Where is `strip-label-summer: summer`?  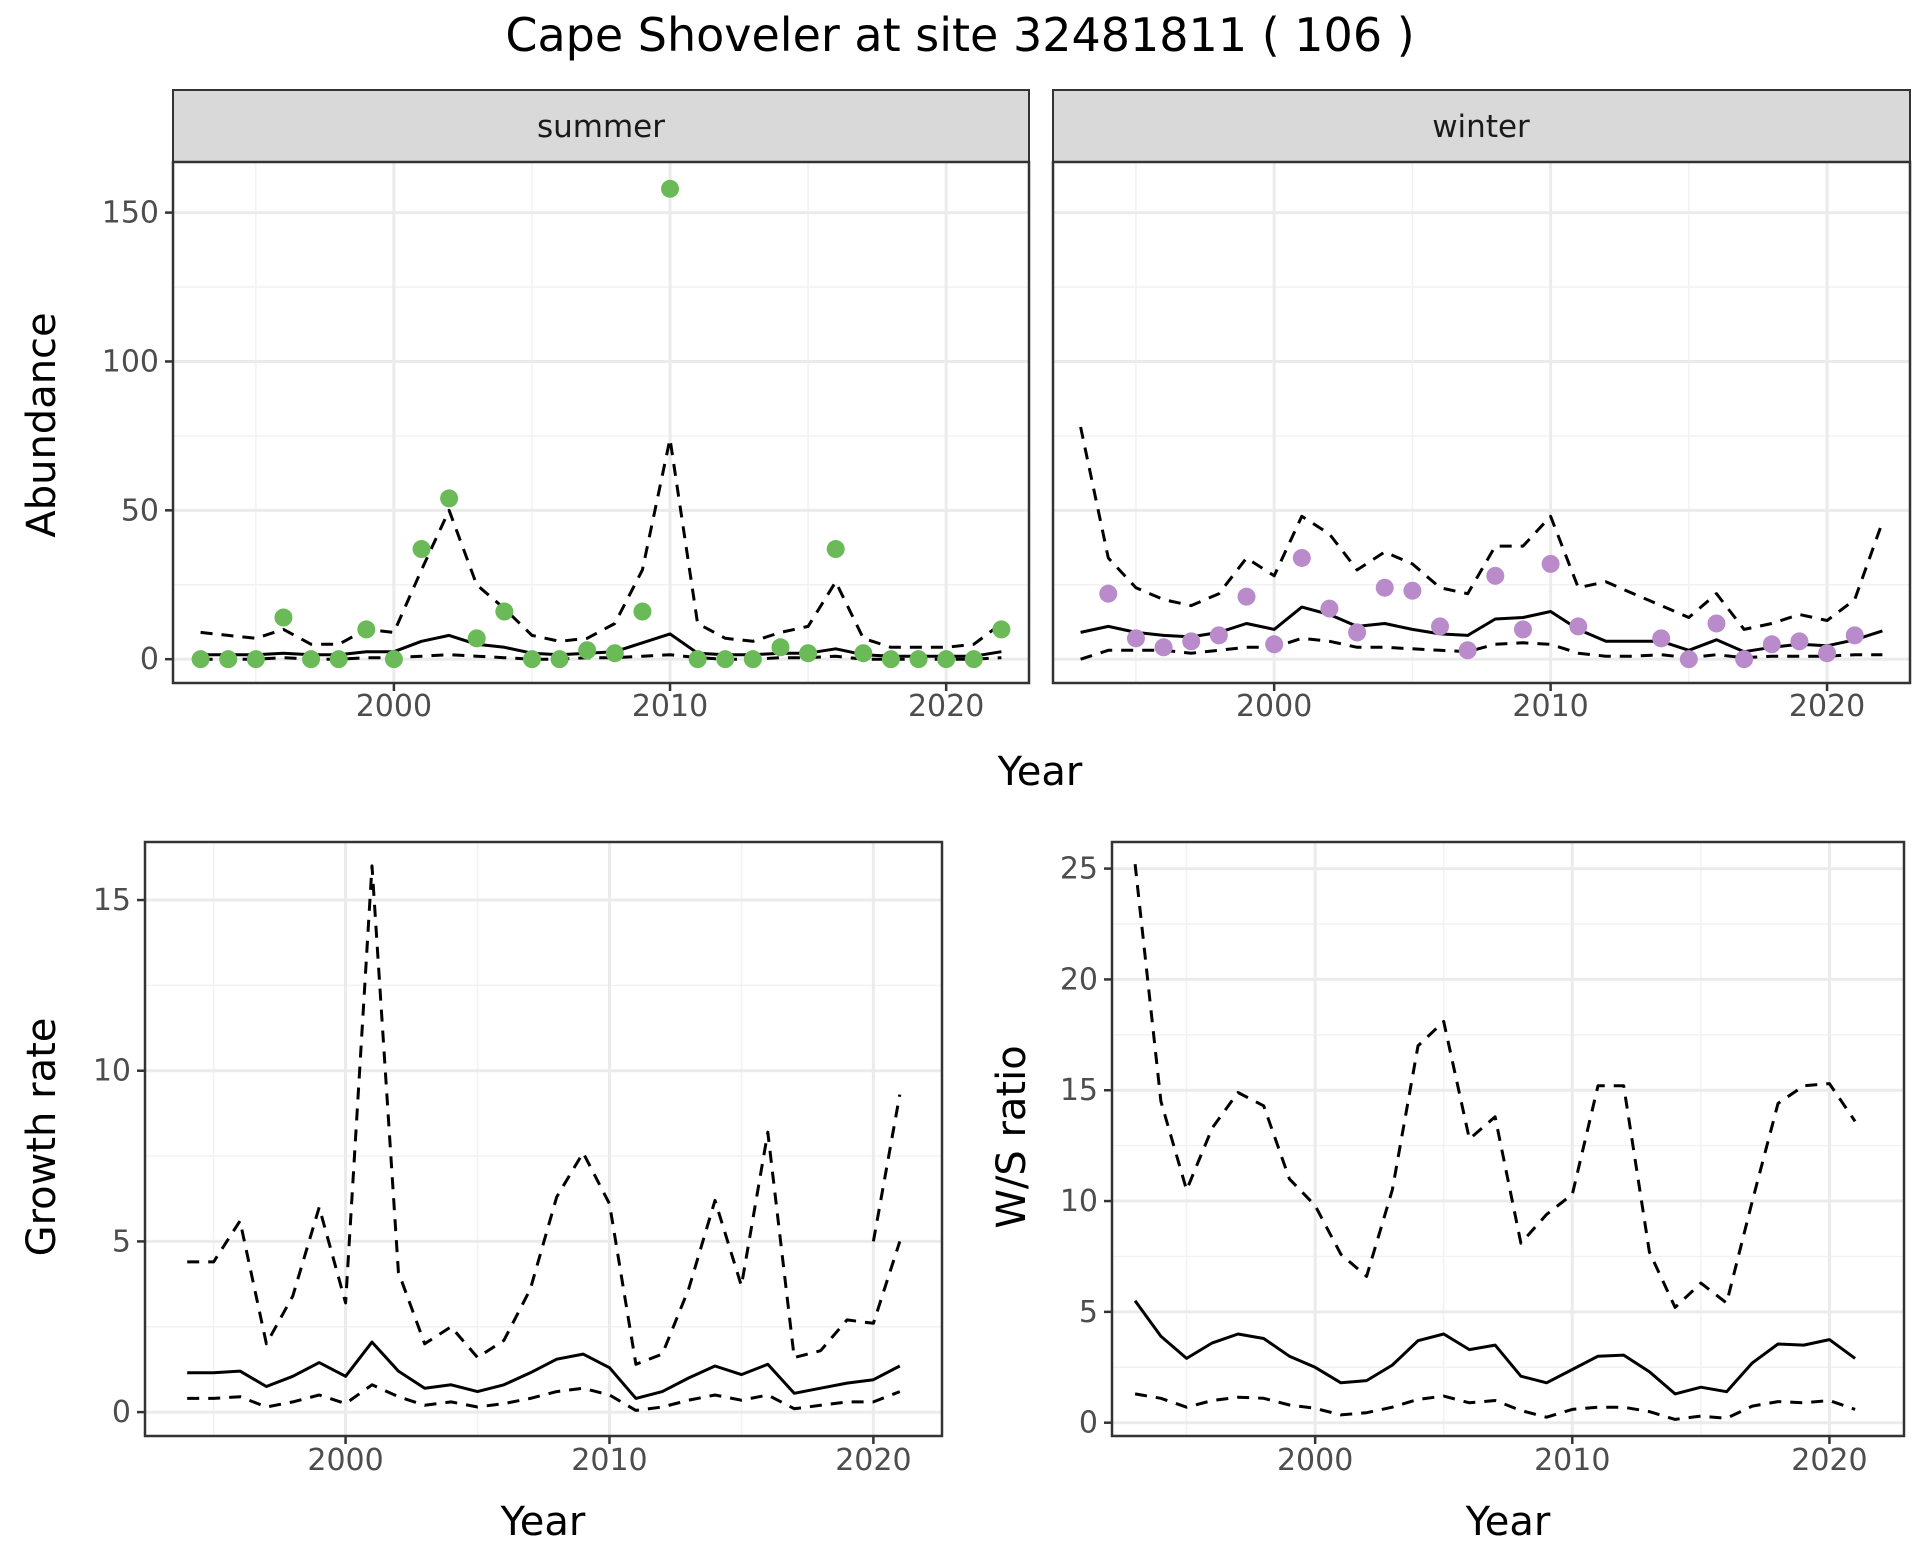
strip-label-summer: summer is located at coordinates (601, 127).